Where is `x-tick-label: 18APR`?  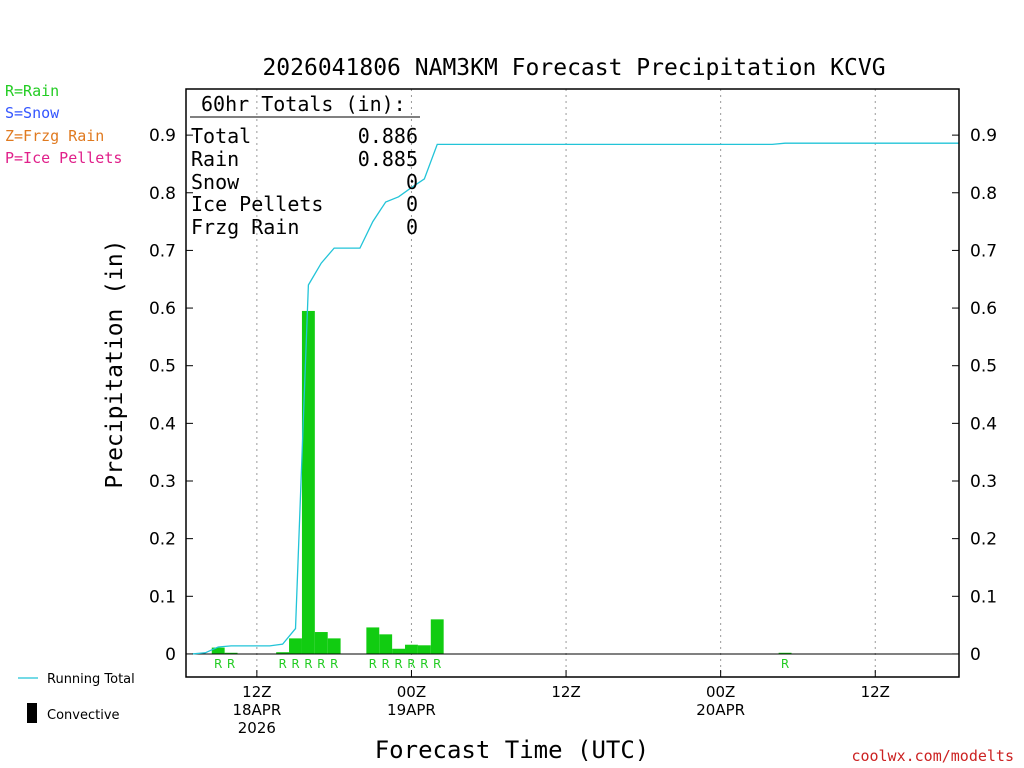
x-tick-label: 18APR is located at coordinates (256, 710).